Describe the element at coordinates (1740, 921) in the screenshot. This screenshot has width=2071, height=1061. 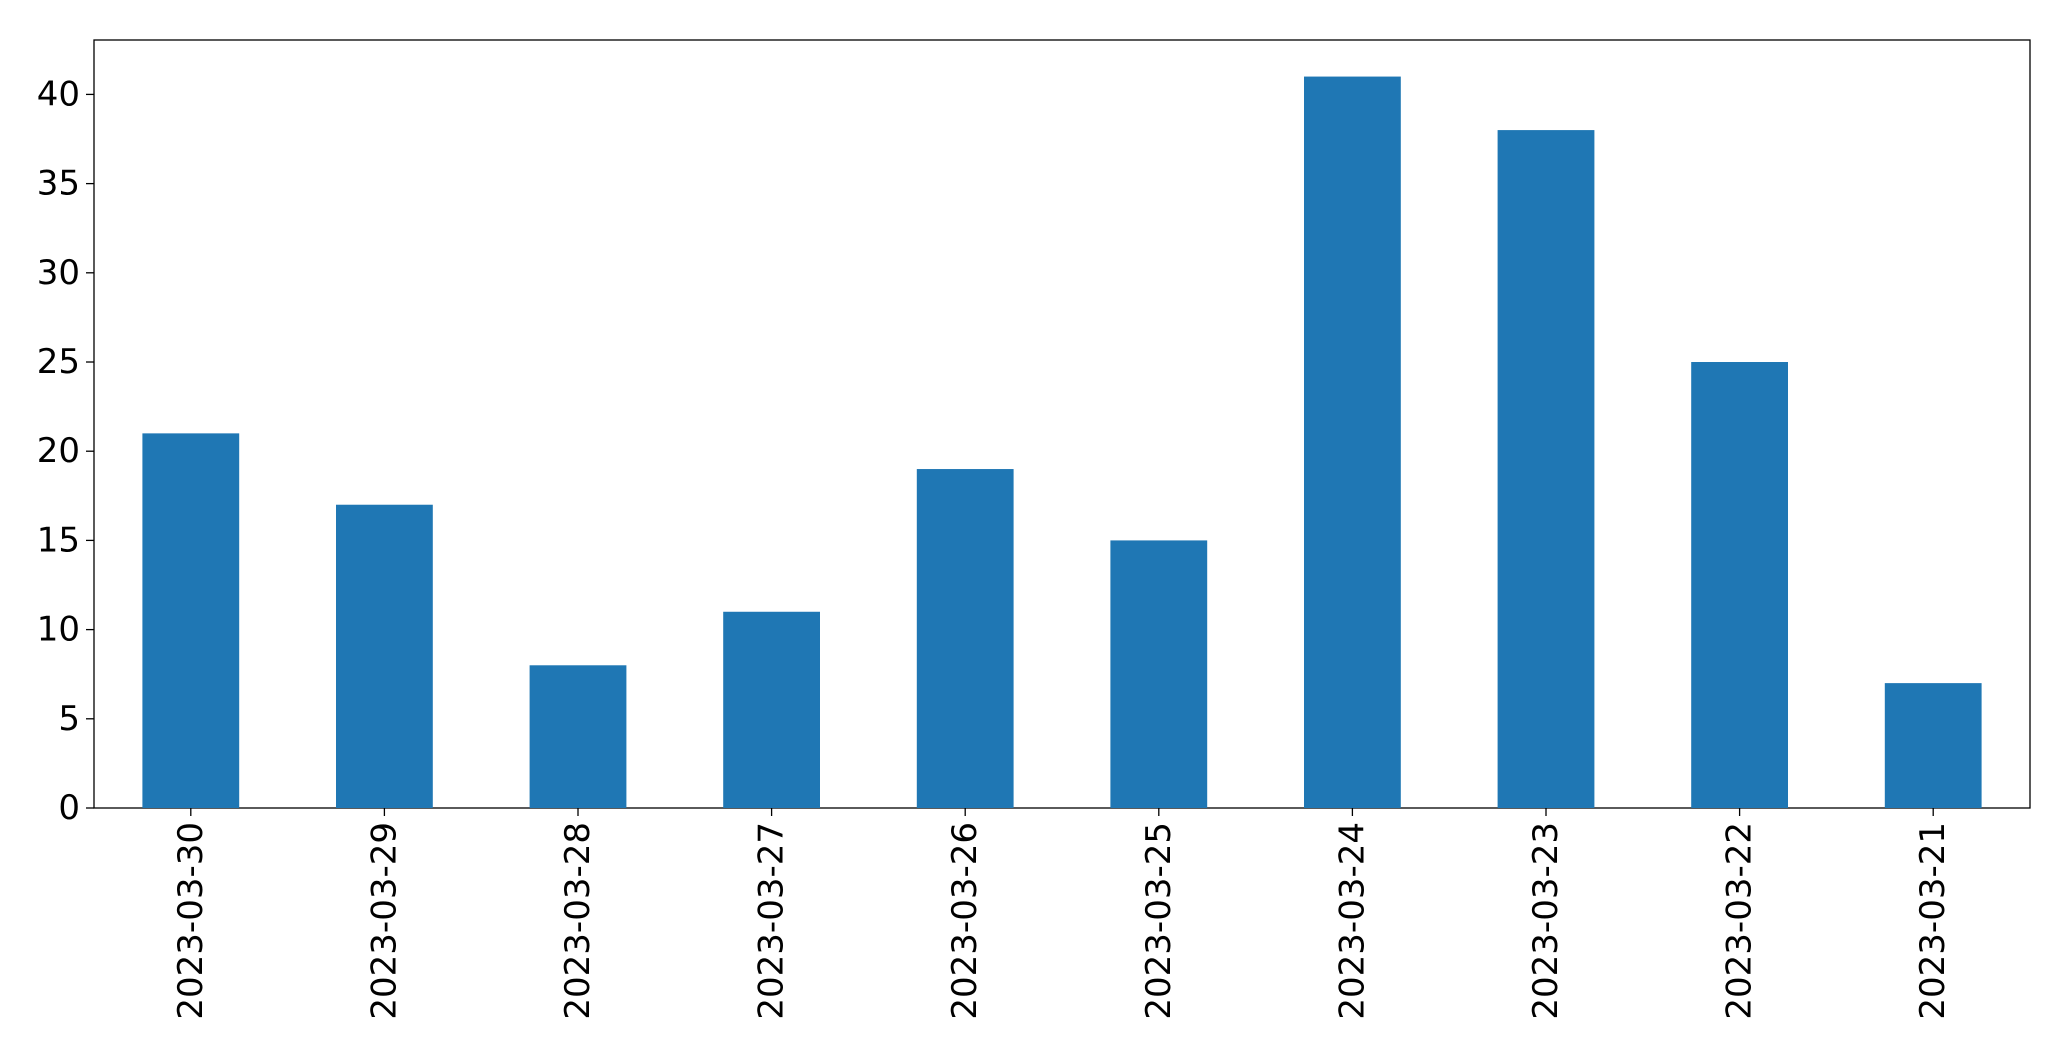
I see `x-tick-label: 2023-03-22` at that location.